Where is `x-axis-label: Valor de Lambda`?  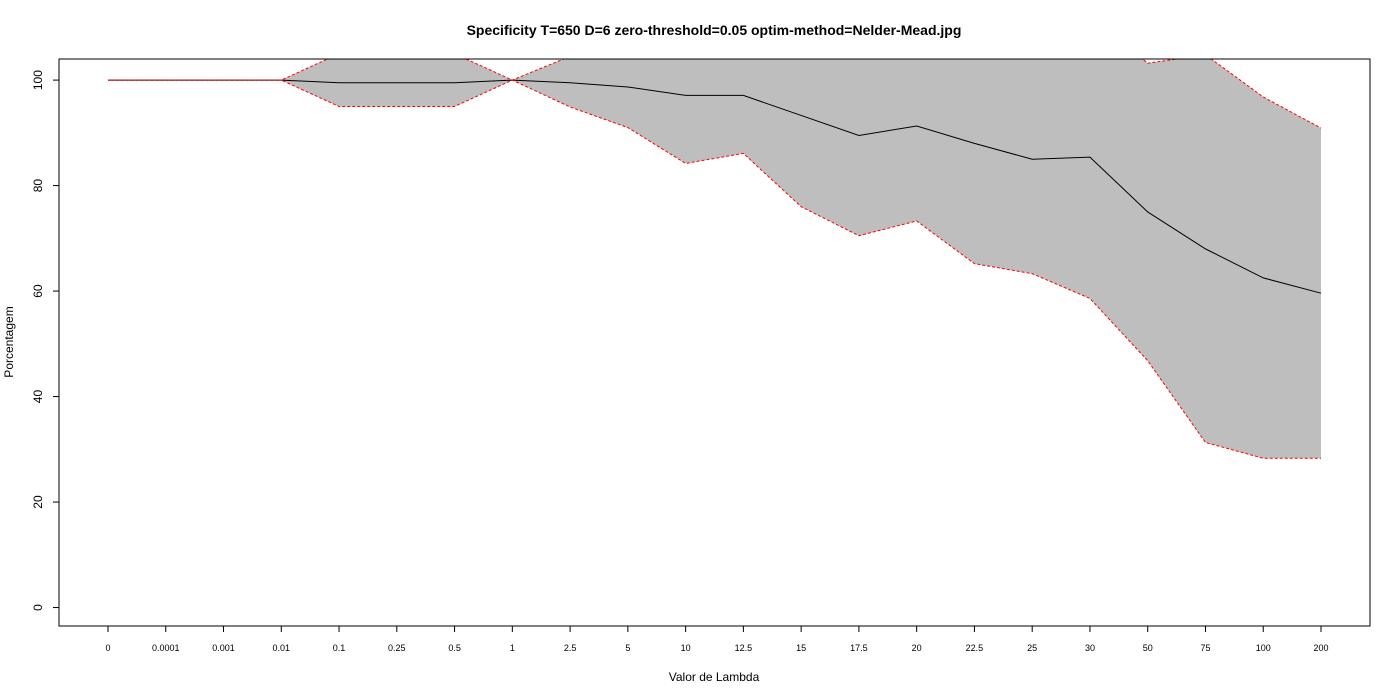
x-axis-label: Valor de Lambda is located at coordinates (714, 677).